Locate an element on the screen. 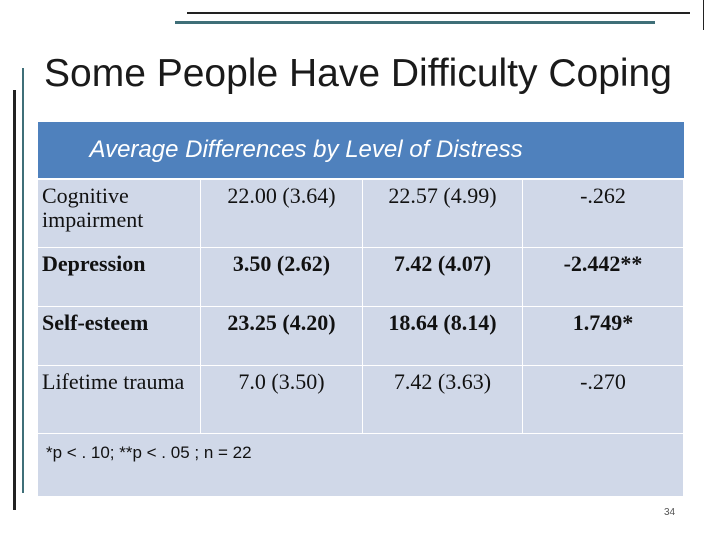 The height and width of the screenshot is (540, 720). table-caption: Average Differences by Level of Distress is located at coordinates (360, 151).